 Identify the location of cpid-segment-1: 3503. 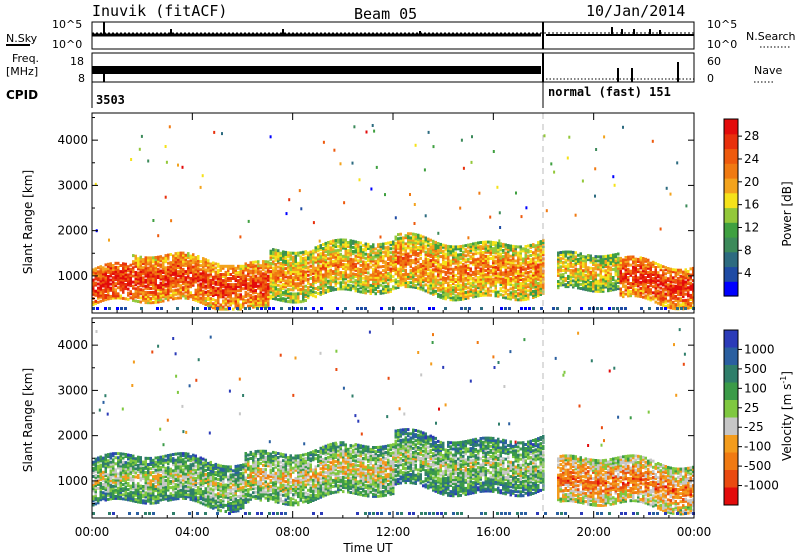
(110, 100).